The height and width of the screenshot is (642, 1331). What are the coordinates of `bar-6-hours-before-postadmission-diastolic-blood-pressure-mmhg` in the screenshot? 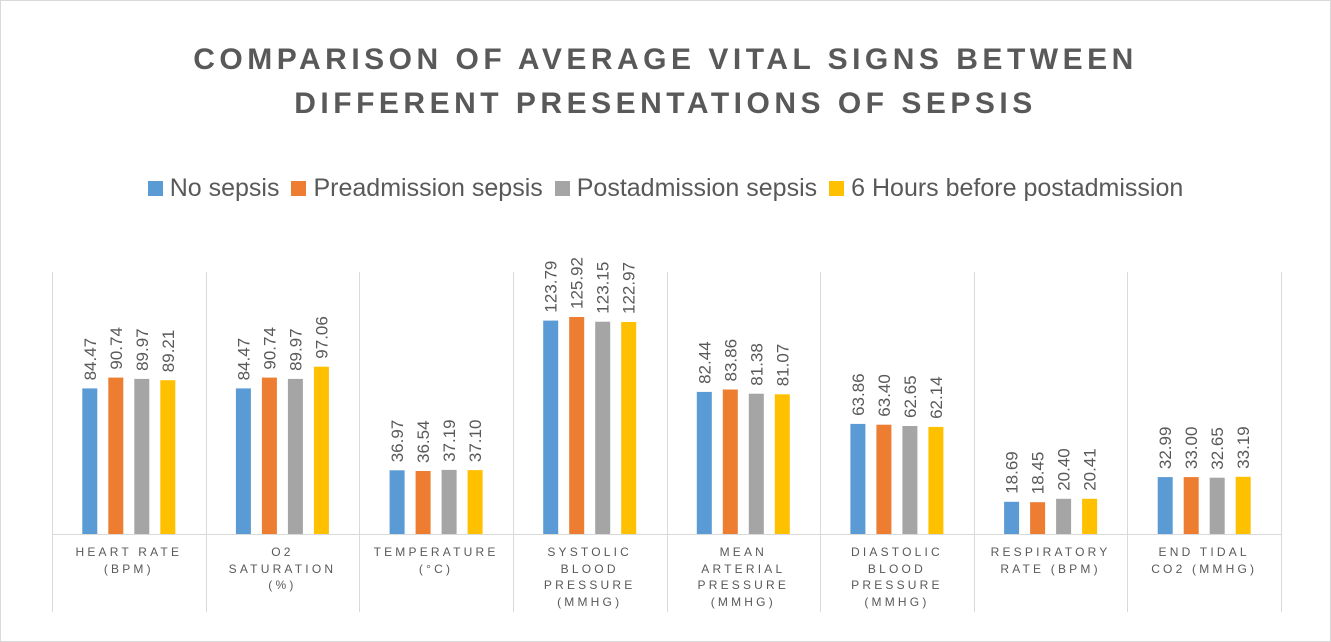 It's located at (936, 480).